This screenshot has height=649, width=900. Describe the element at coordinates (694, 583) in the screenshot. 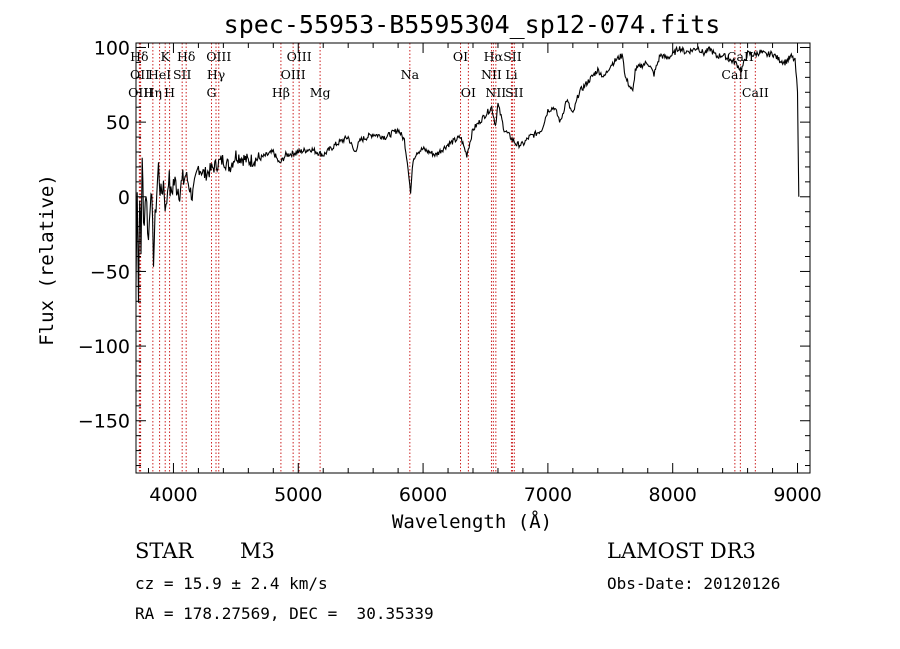

I see `obs-date: Obs-Date: 20120126` at that location.